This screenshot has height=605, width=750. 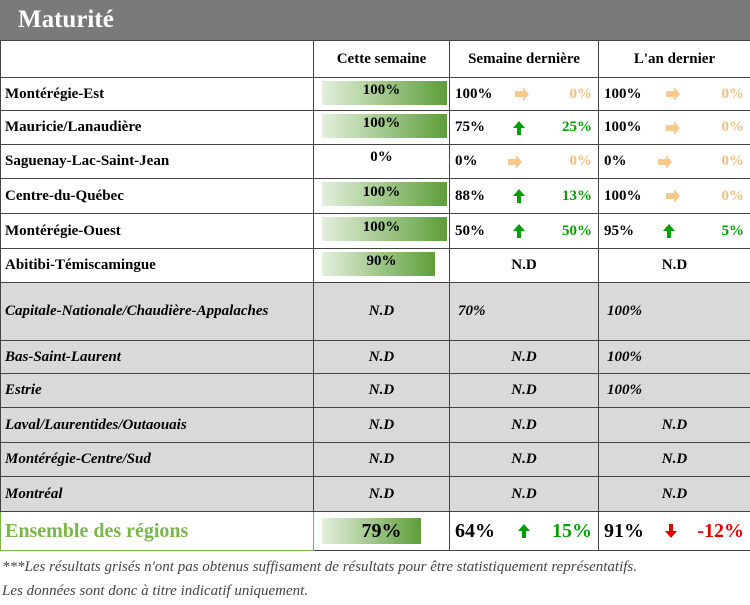 What do you see at coordinates (381, 59) in the screenshot?
I see `header-cell: Cette semaine` at bounding box center [381, 59].